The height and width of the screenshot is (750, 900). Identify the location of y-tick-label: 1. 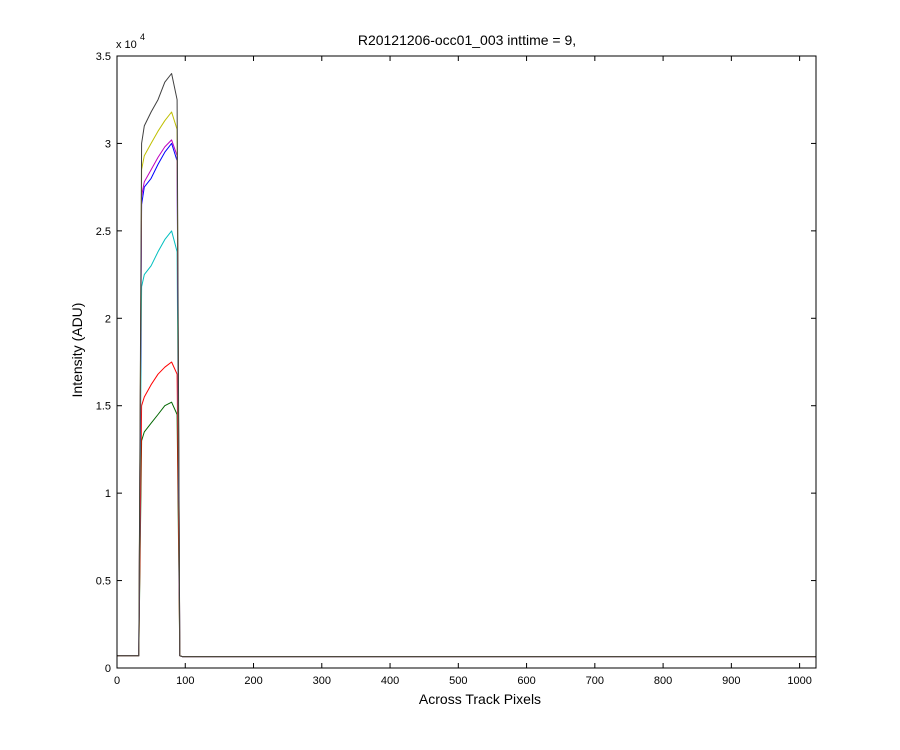
(108, 494).